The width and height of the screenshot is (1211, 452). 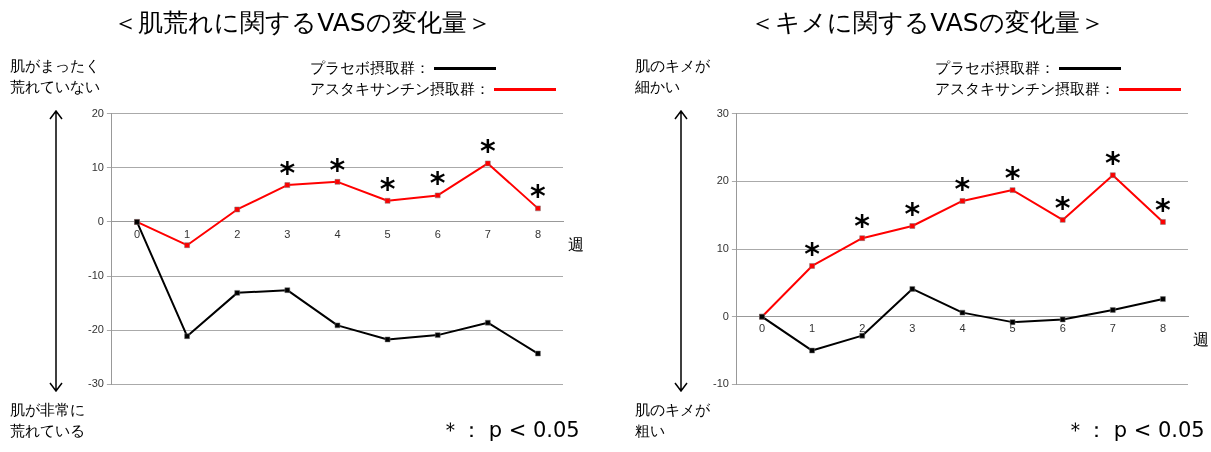 I want to click on chart-title: ＜キメに関するVASの変化量＞, so click(x=927, y=23).